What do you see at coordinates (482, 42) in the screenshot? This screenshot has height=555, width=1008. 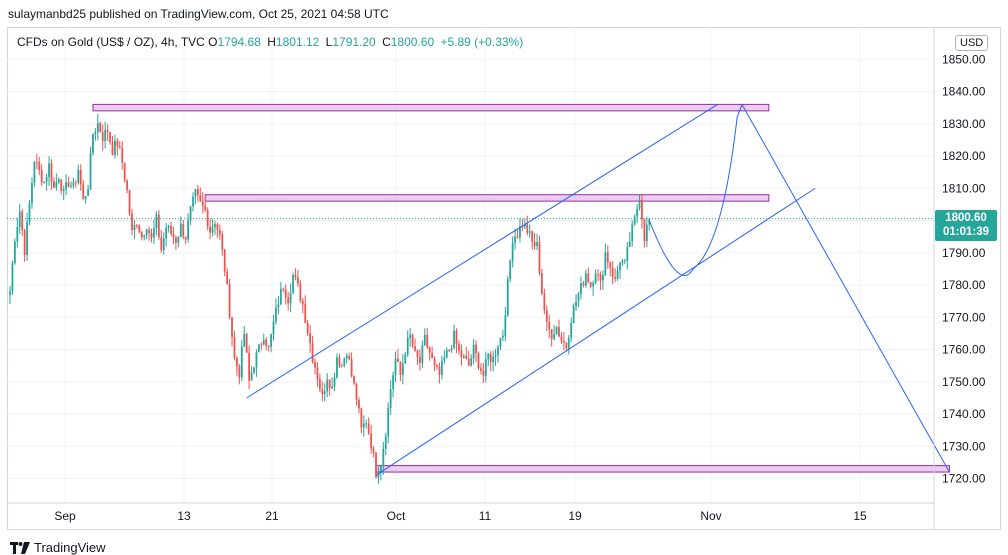 I see `change-value: +5.89 (+0.33%)` at bounding box center [482, 42].